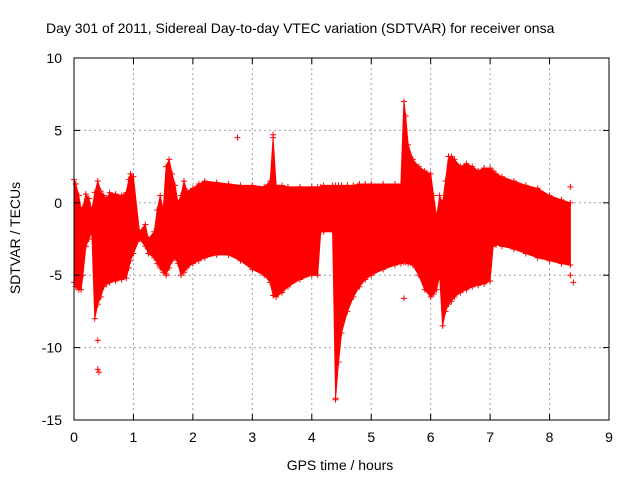 The height and width of the screenshot is (480, 640). Describe the element at coordinates (134, 437) in the screenshot. I see `x-tick-label: 1` at that location.